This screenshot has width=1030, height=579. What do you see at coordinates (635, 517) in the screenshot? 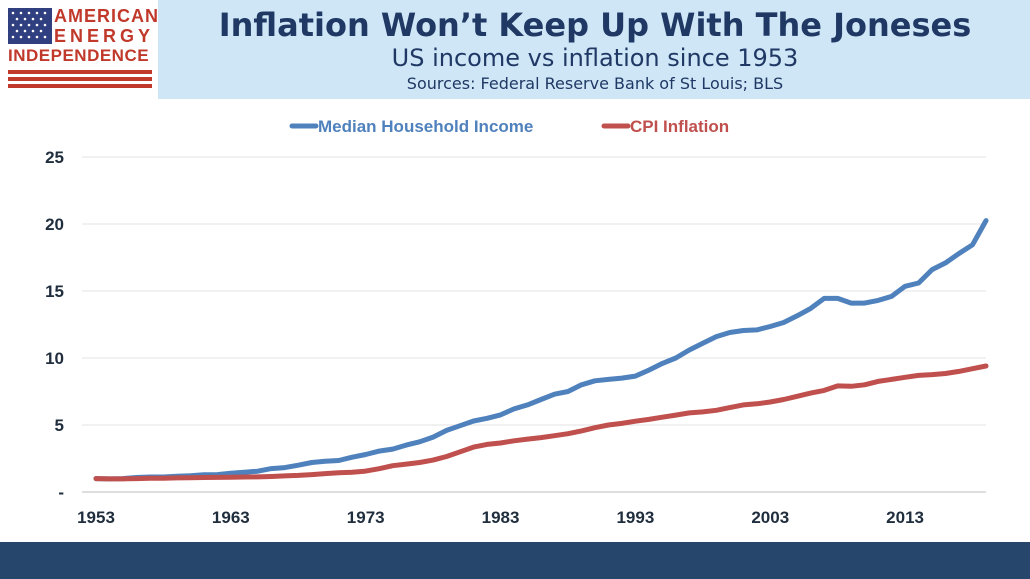
I see `x-tick-label: 1993` at bounding box center [635, 517].